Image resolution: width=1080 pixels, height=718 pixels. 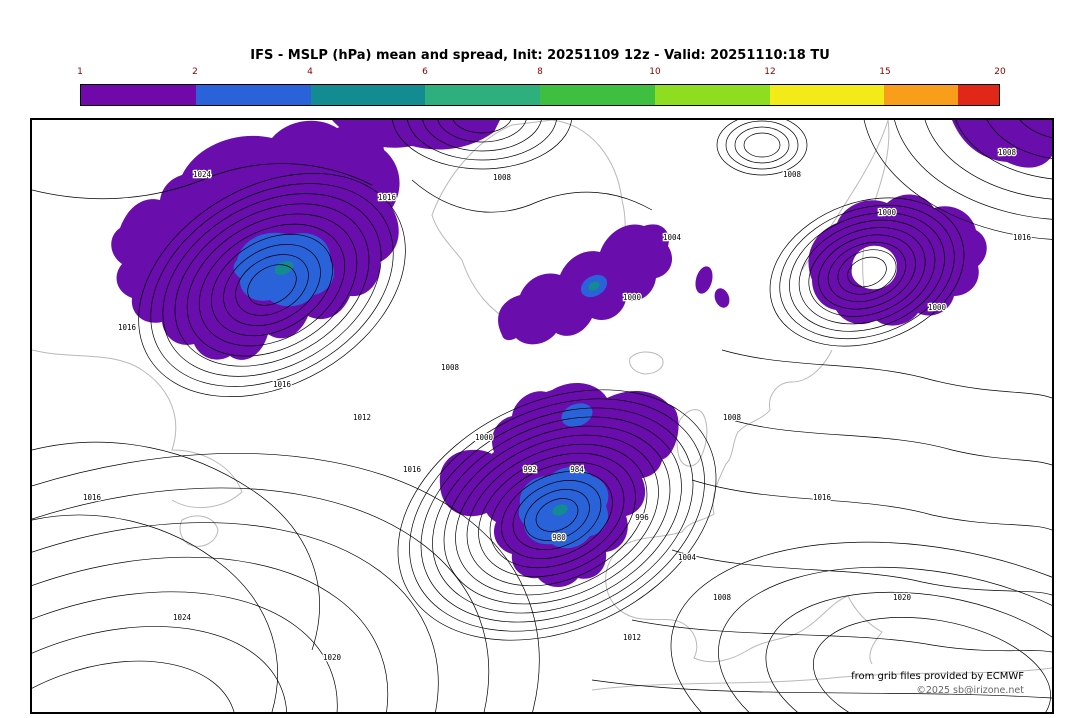 What do you see at coordinates (416, 135) in the screenshot?
I see `spread-region-top-center` at bounding box center [416, 135].